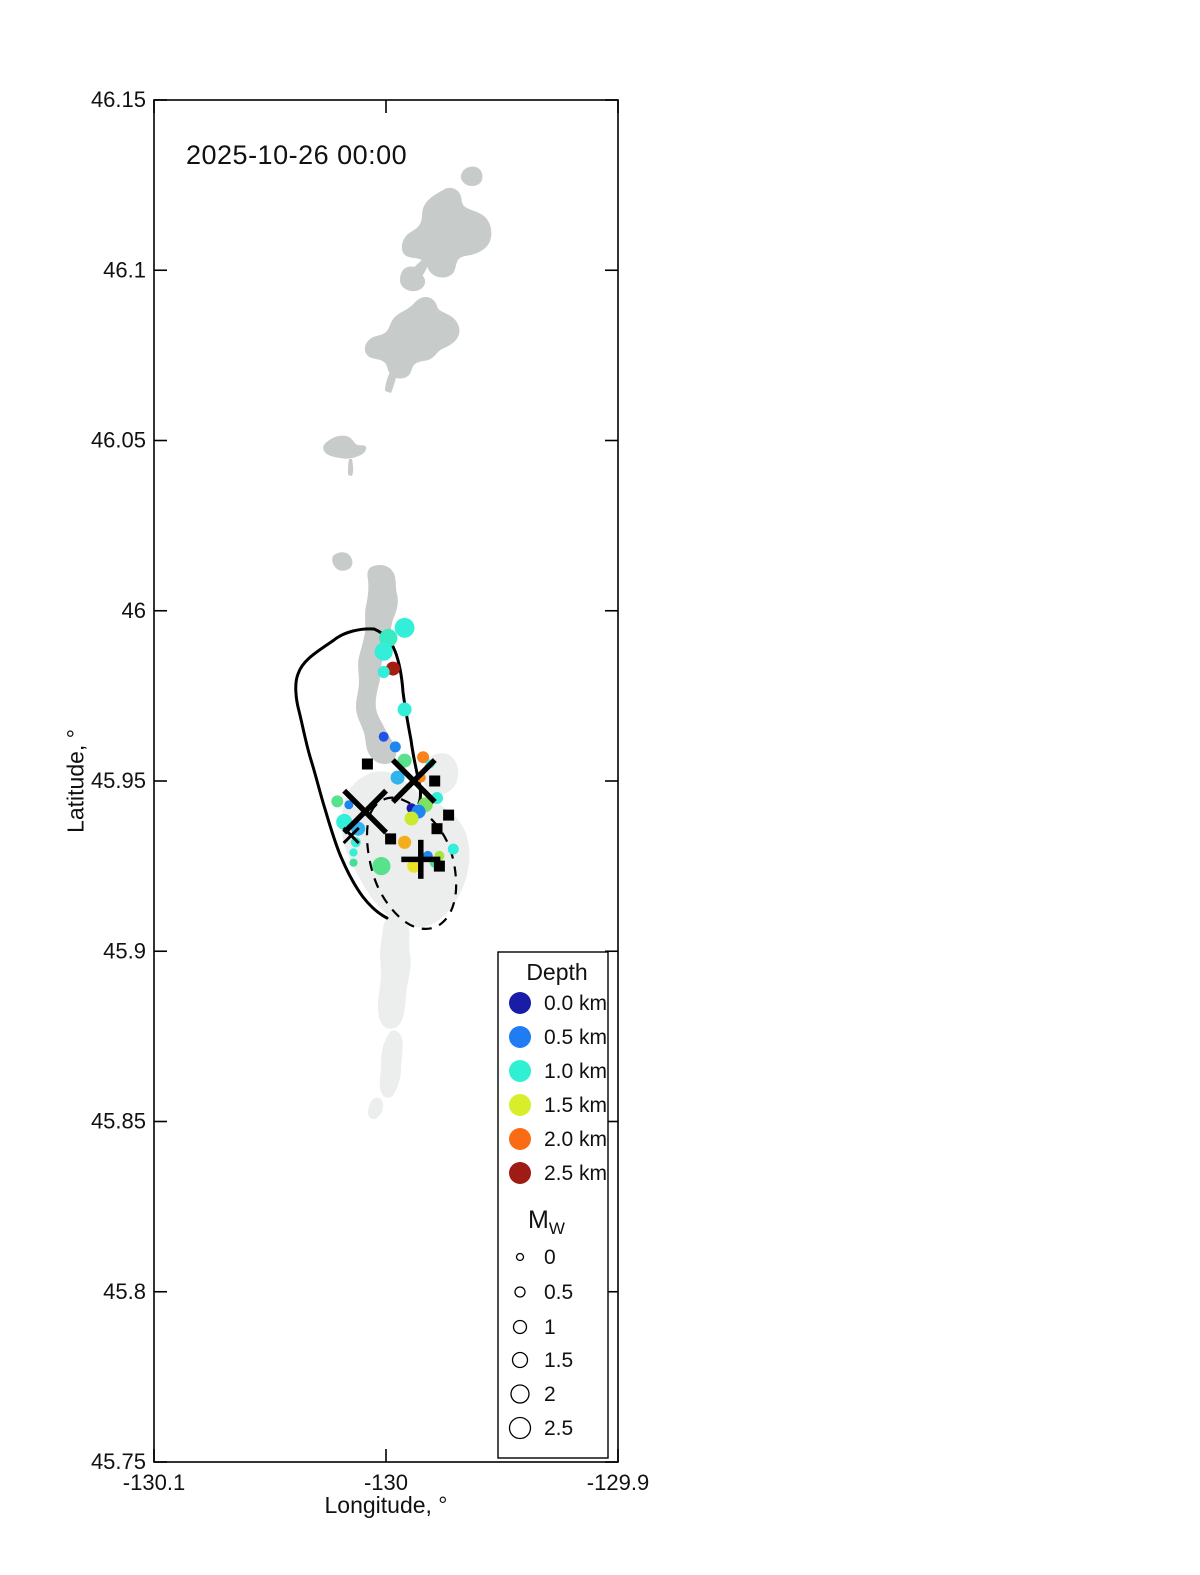 The height and width of the screenshot is (1575, 1200). What do you see at coordinates (550, 1394) in the screenshot?
I see `legend-mw-label: 2` at bounding box center [550, 1394].